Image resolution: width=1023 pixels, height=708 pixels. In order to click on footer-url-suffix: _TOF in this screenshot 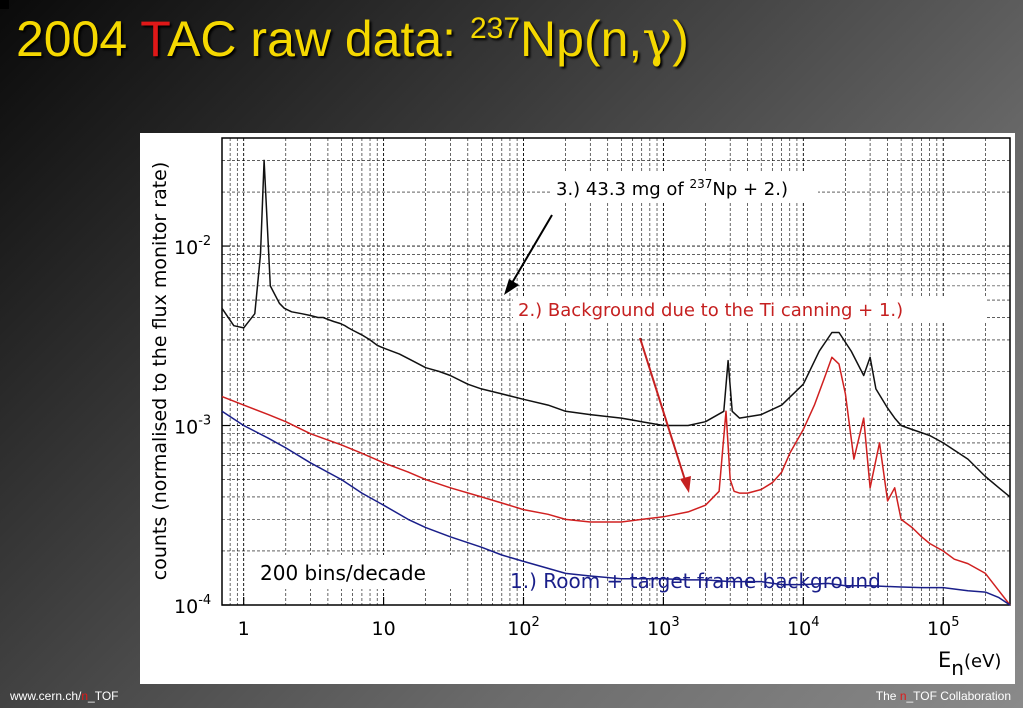, I will do `click(103, 696)`.